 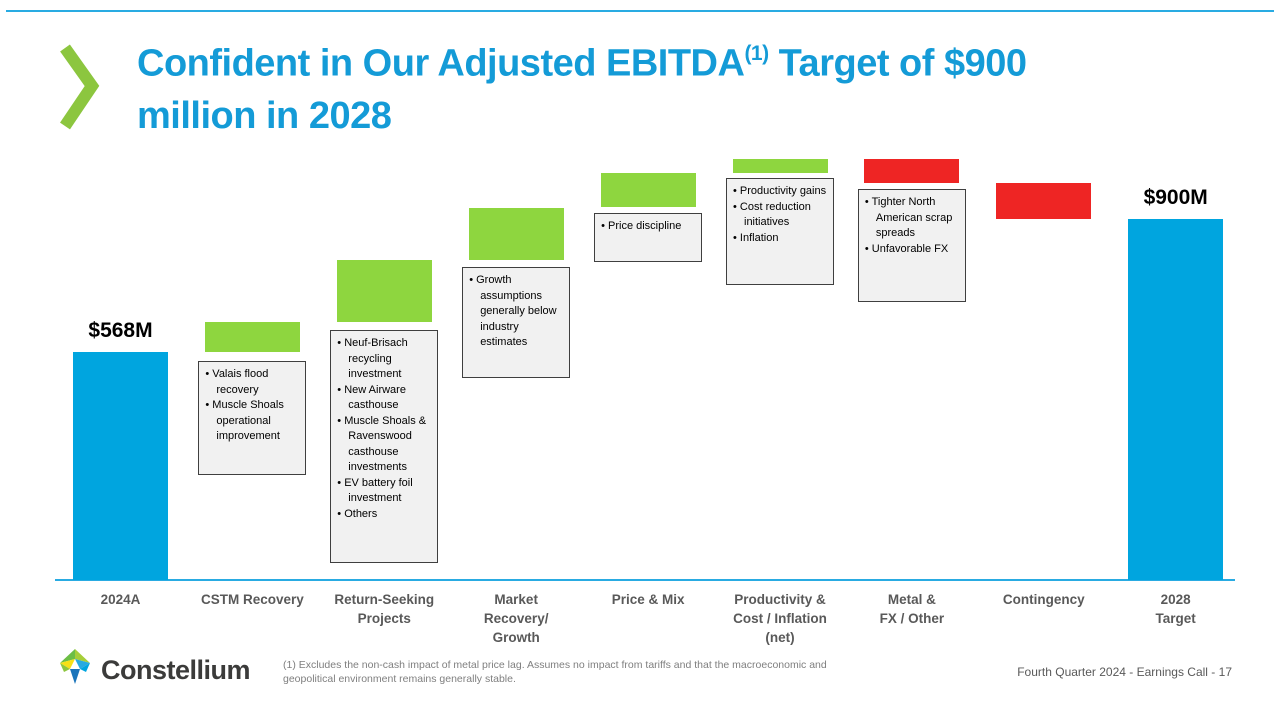 What do you see at coordinates (582, 89) in the screenshot?
I see `slide-title-text-2: Target of $900 million in 2028` at bounding box center [582, 89].